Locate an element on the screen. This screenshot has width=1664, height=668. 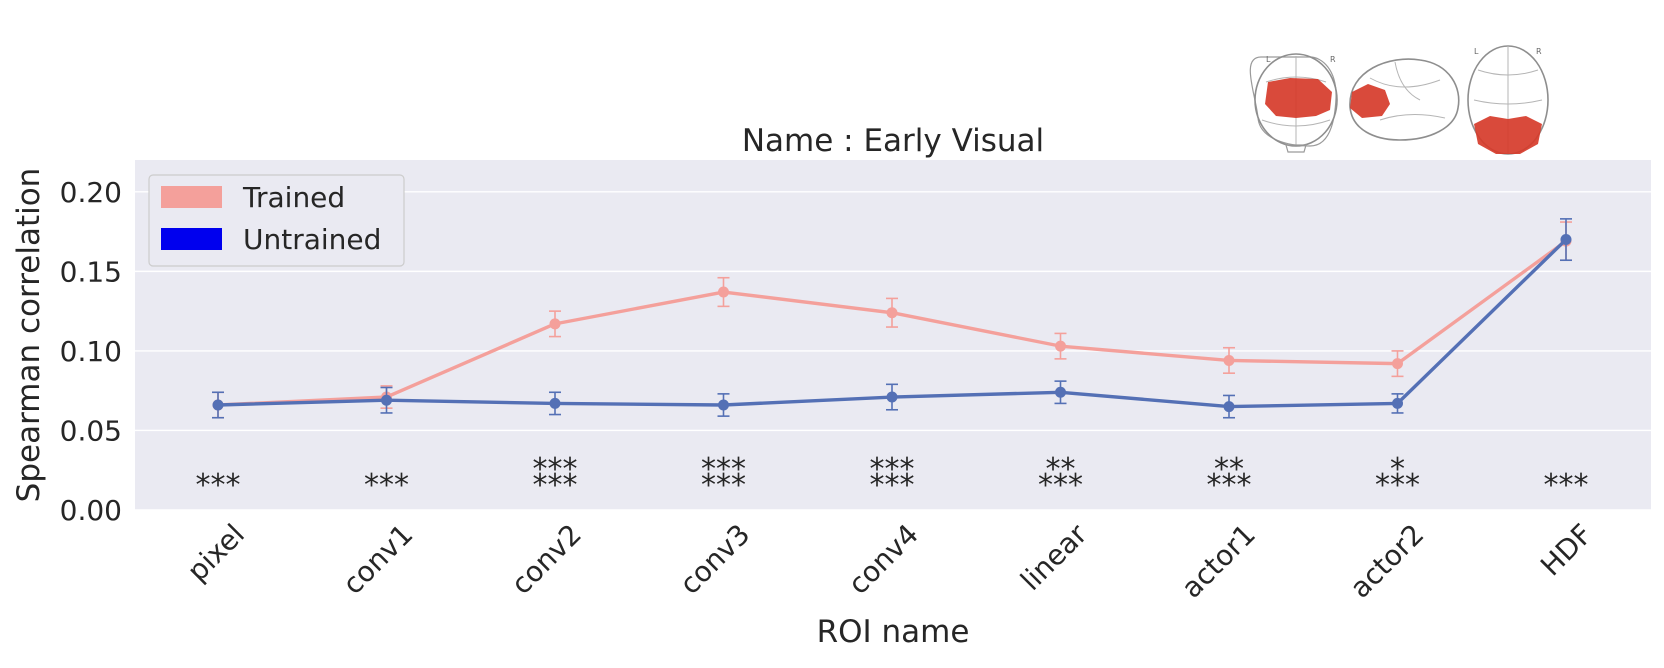
x-axis-label: ROI name is located at coordinates (893, 632).